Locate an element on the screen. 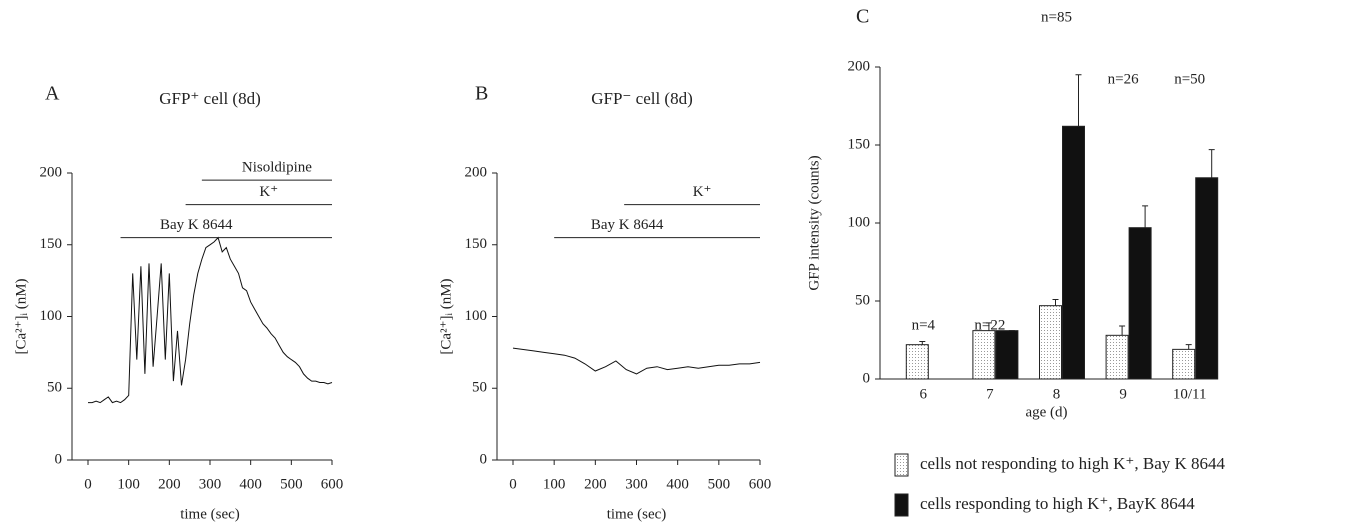 The width and height of the screenshot is (1353, 530). group-label: n=50 is located at coordinates (1189, 79).